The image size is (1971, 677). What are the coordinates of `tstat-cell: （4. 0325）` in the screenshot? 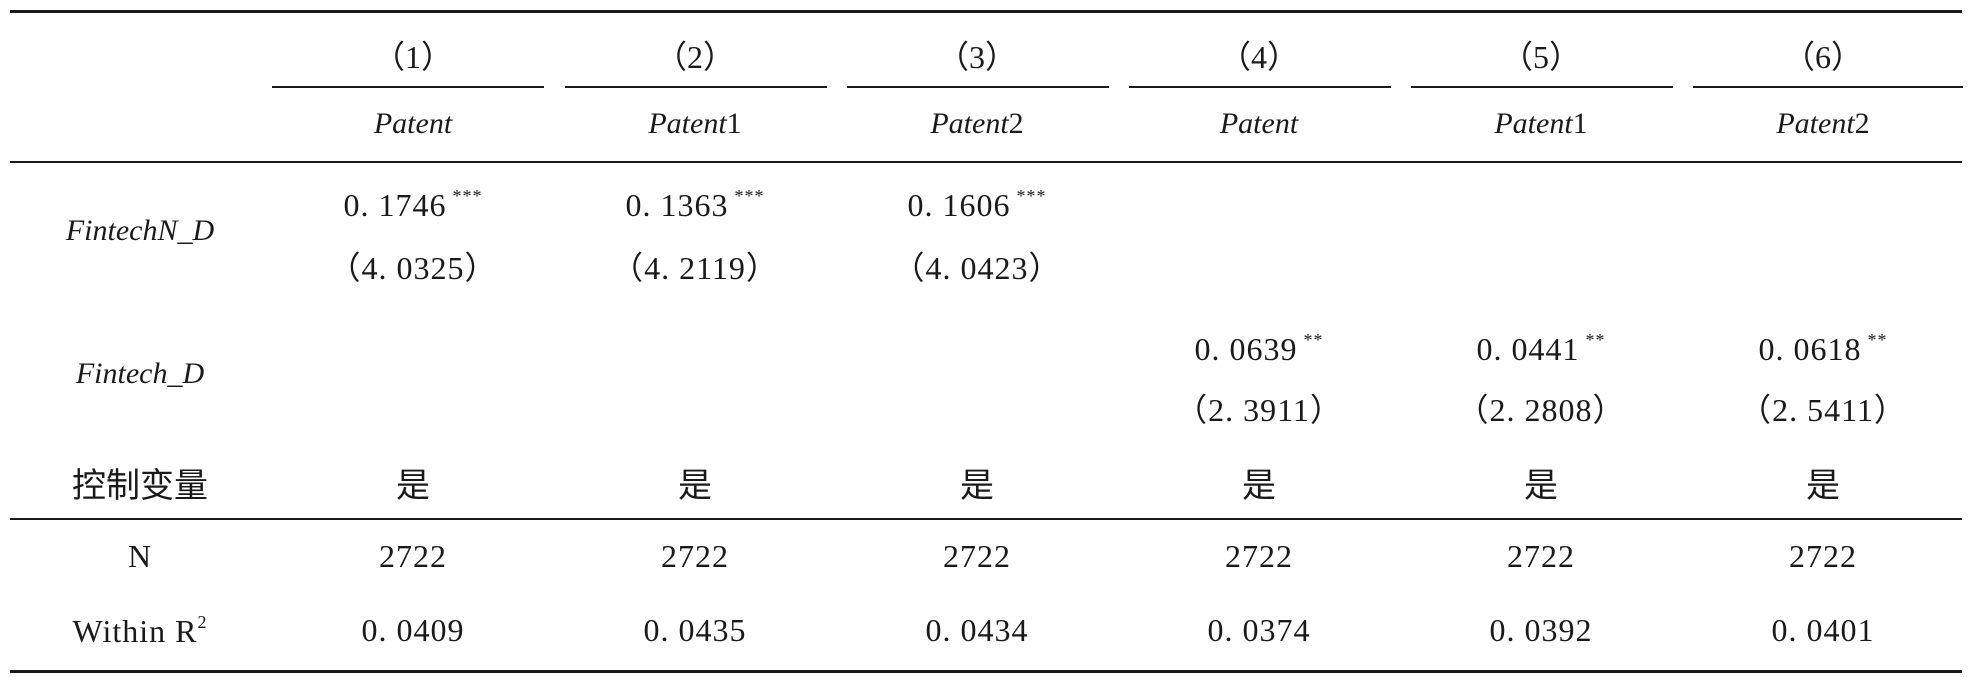 It's located at (413, 268).